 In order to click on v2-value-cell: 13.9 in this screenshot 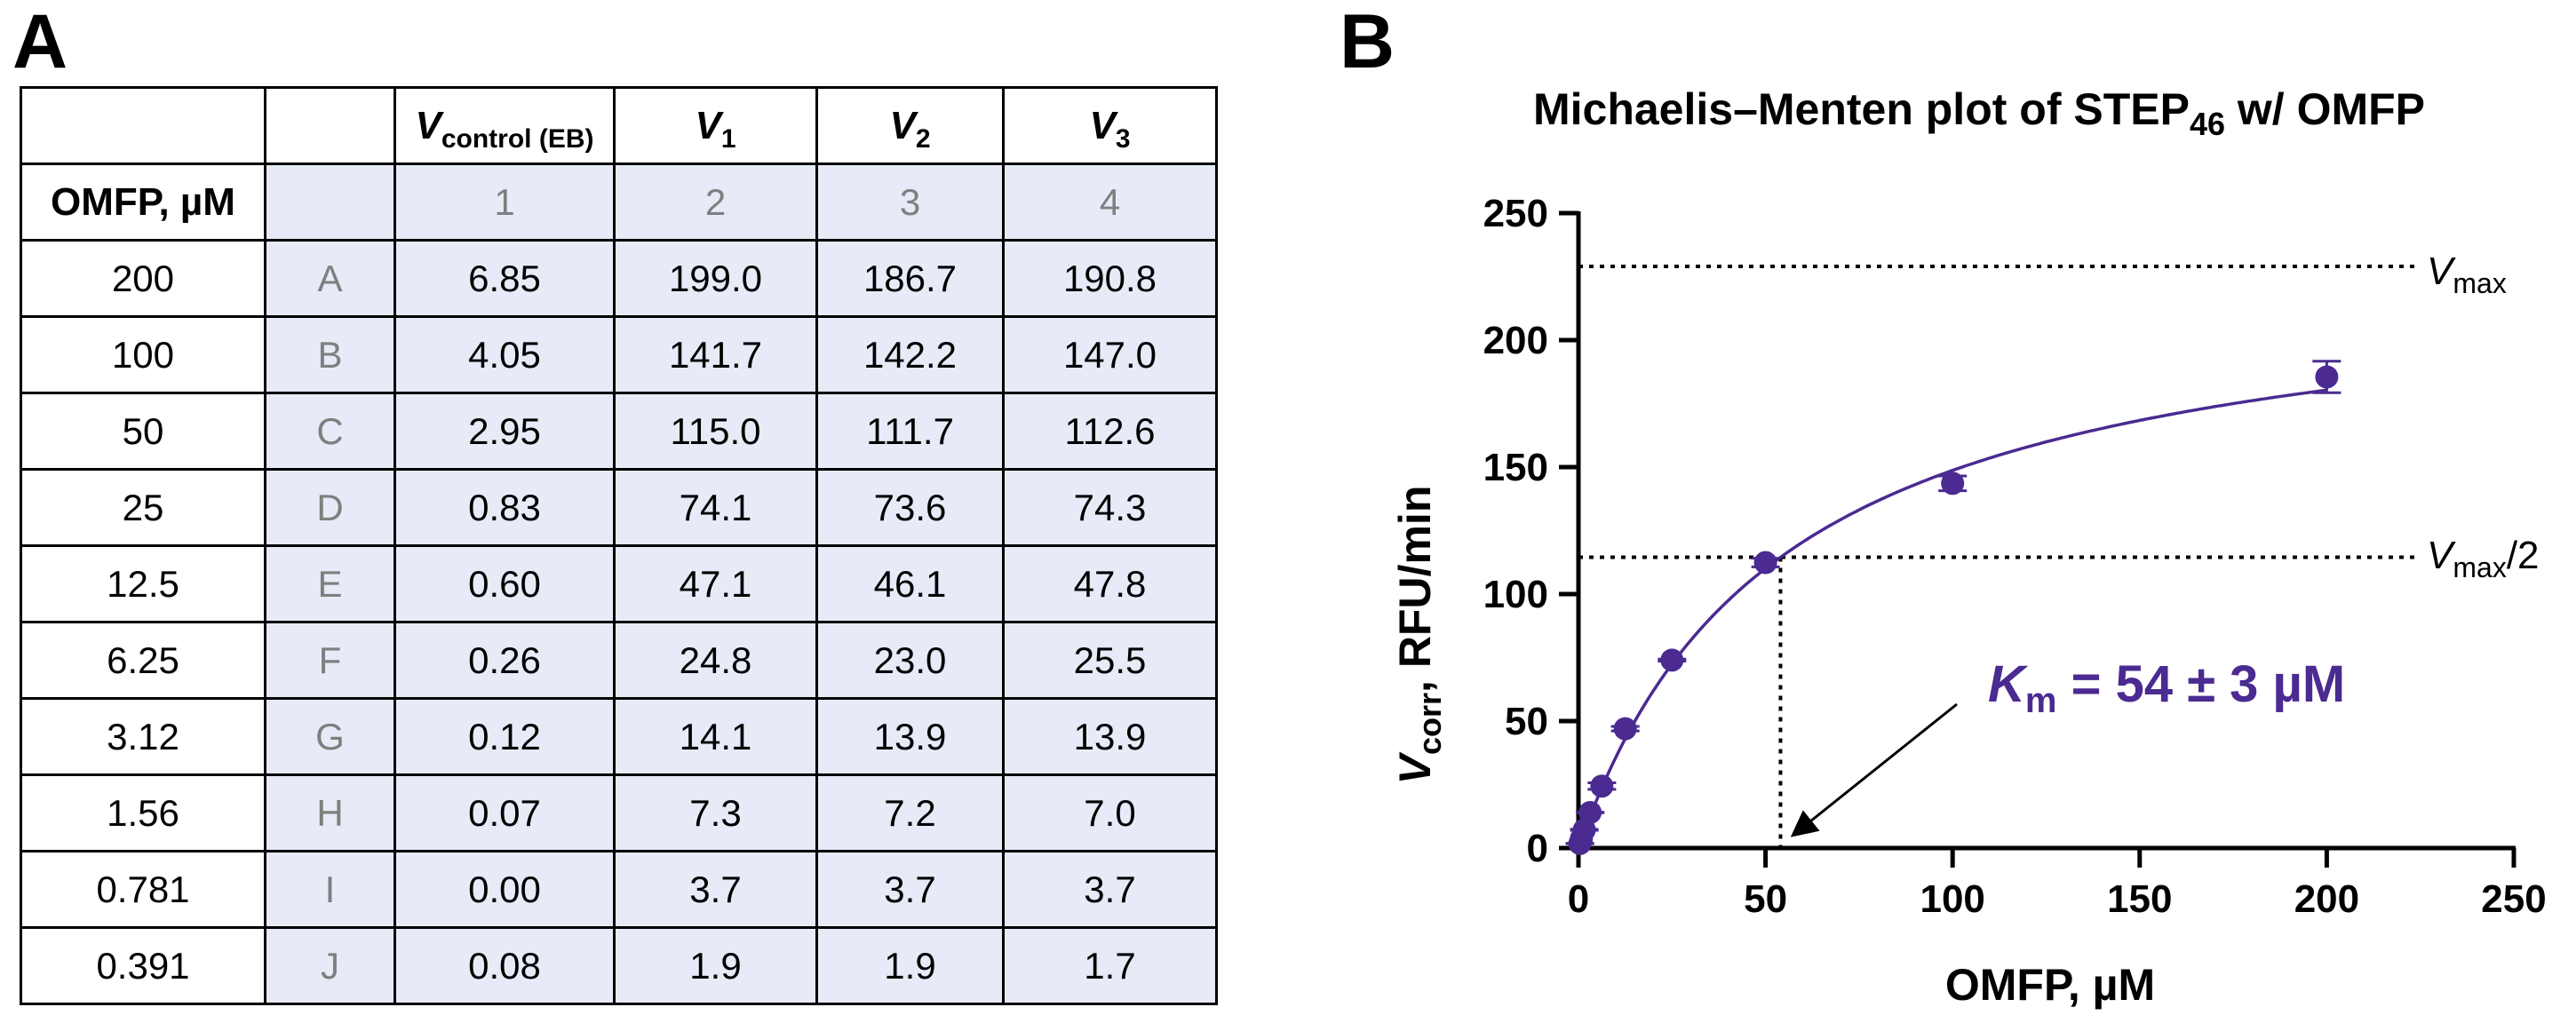, I will do `click(910, 737)`.